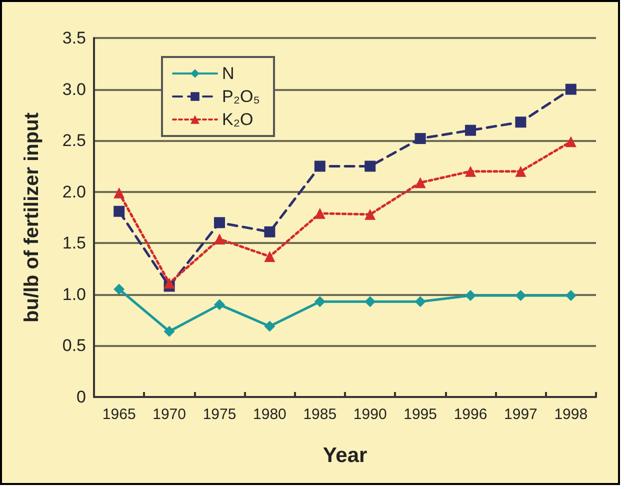 The image size is (624, 489). I want to click on x-tick-label: 1965, so click(119, 414).